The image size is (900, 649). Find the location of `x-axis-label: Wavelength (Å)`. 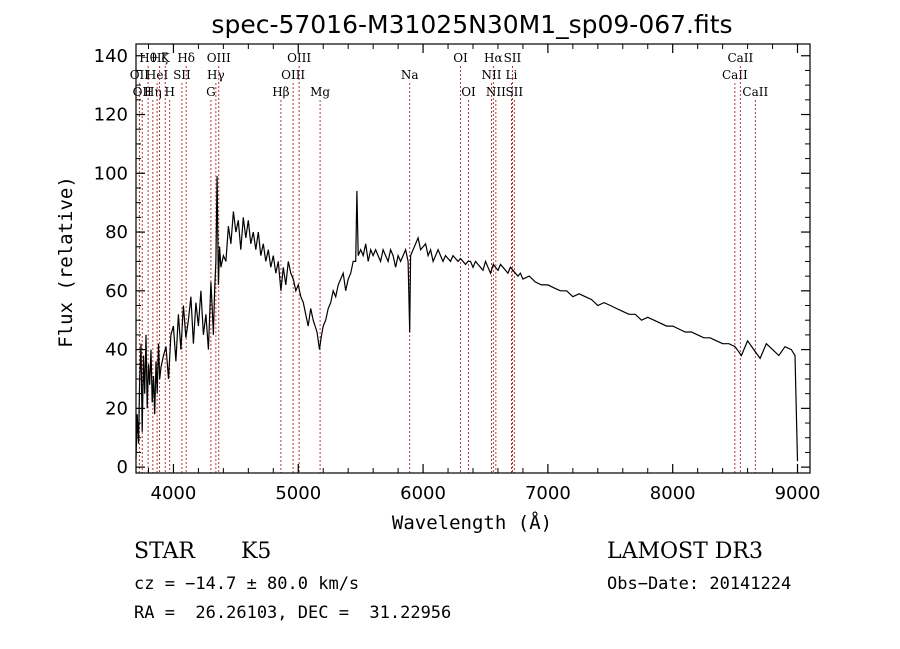

x-axis-label: Wavelength (Å) is located at coordinates (472, 522).